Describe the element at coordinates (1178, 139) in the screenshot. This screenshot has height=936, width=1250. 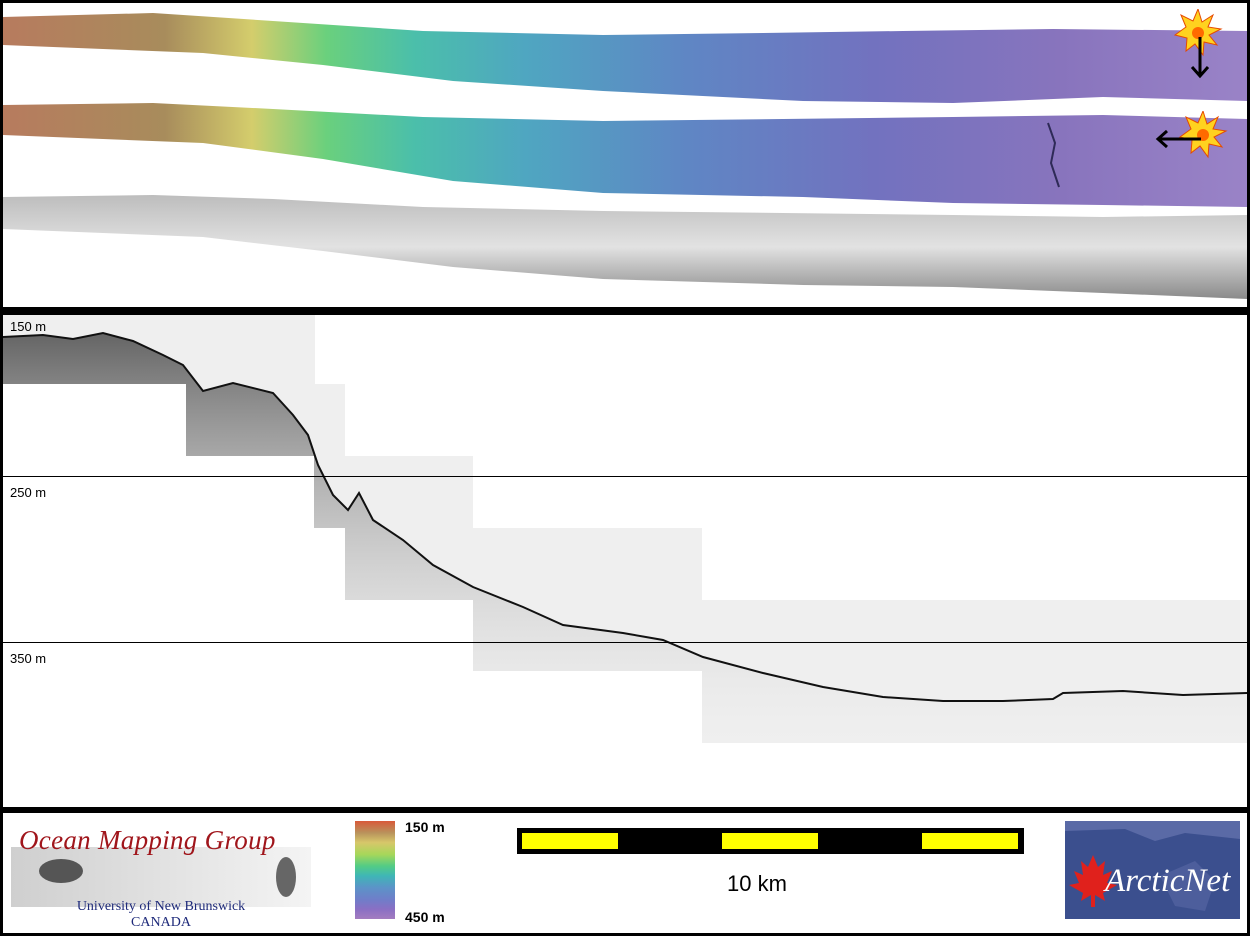
I see `arrow-left-icon` at that location.